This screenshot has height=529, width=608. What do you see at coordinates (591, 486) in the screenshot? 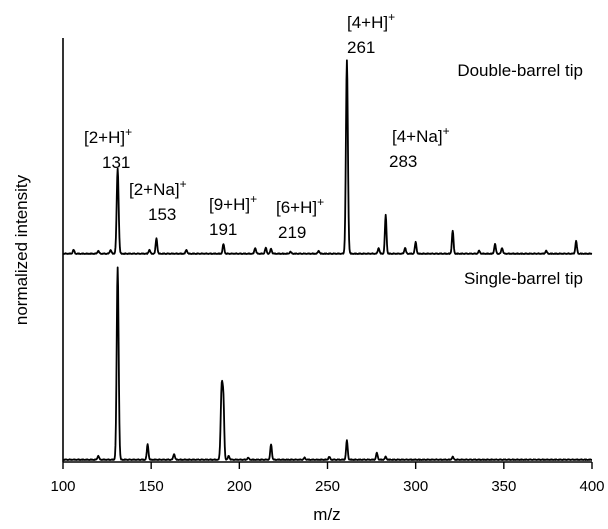
I see `x-tick-label: 400` at bounding box center [591, 486].